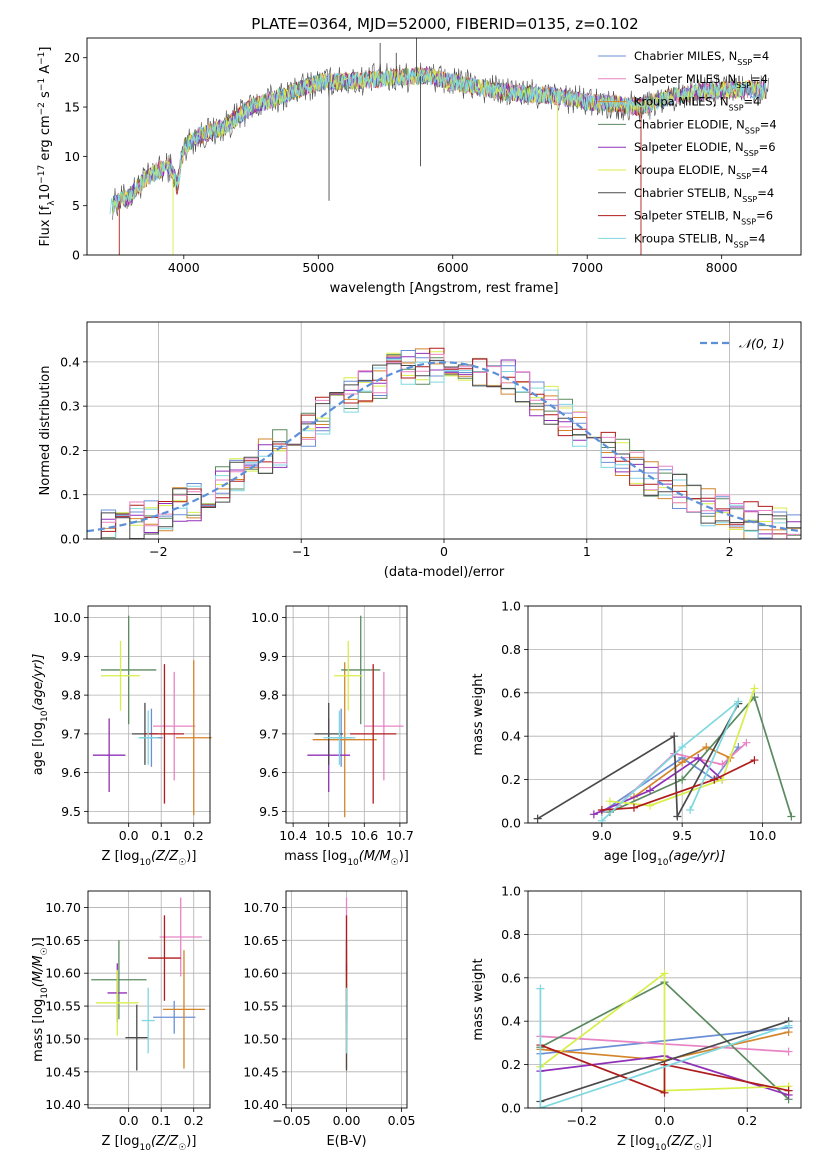 The width and height of the screenshot is (819, 1170). Describe the element at coordinates (63, 940) in the screenshot. I see `y-tick-label: 10.65` at that location.